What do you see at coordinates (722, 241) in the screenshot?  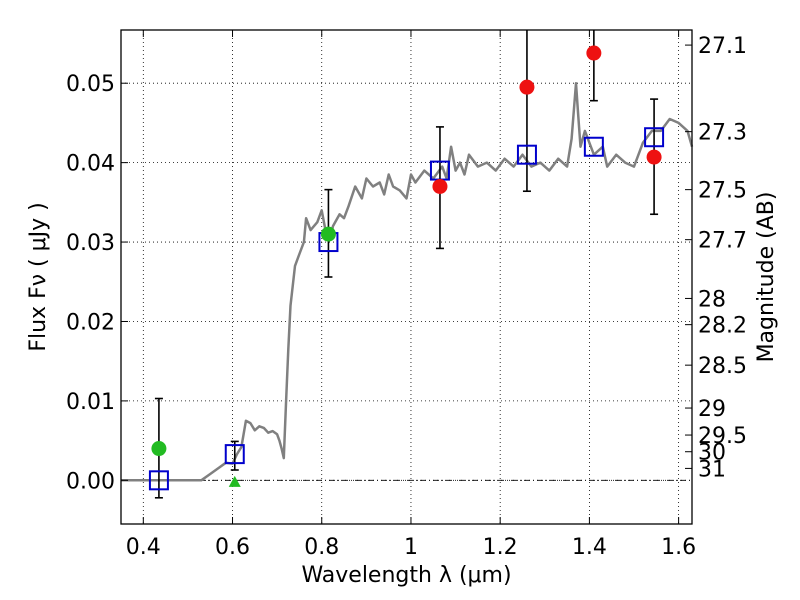 I see `right-tick-label: 27.7` at bounding box center [722, 241].